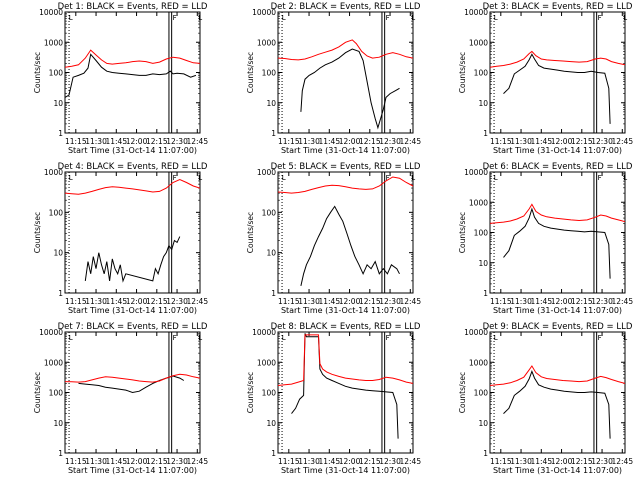 This screenshot has width=640, height=480. Describe the element at coordinates (558, 327) in the screenshot. I see `chart-title: Det 9: BLACK = Events, RED = LLD` at that location.